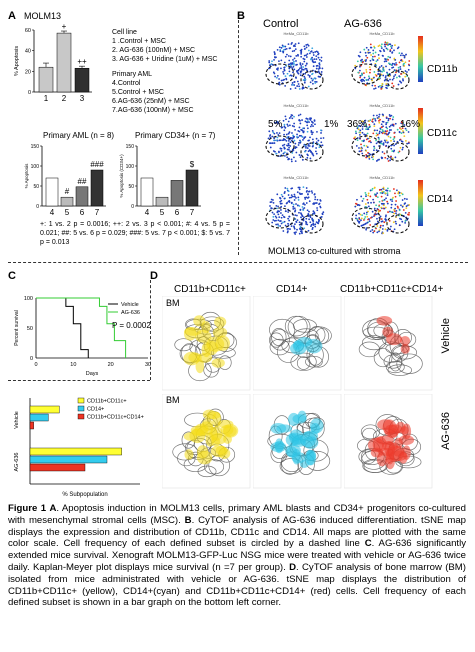 The width and height of the screenshot is (475, 652). What do you see at coordinates (64, 26) in the screenshot?
I see `sig-annotation: +` at bounding box center [64, 26].